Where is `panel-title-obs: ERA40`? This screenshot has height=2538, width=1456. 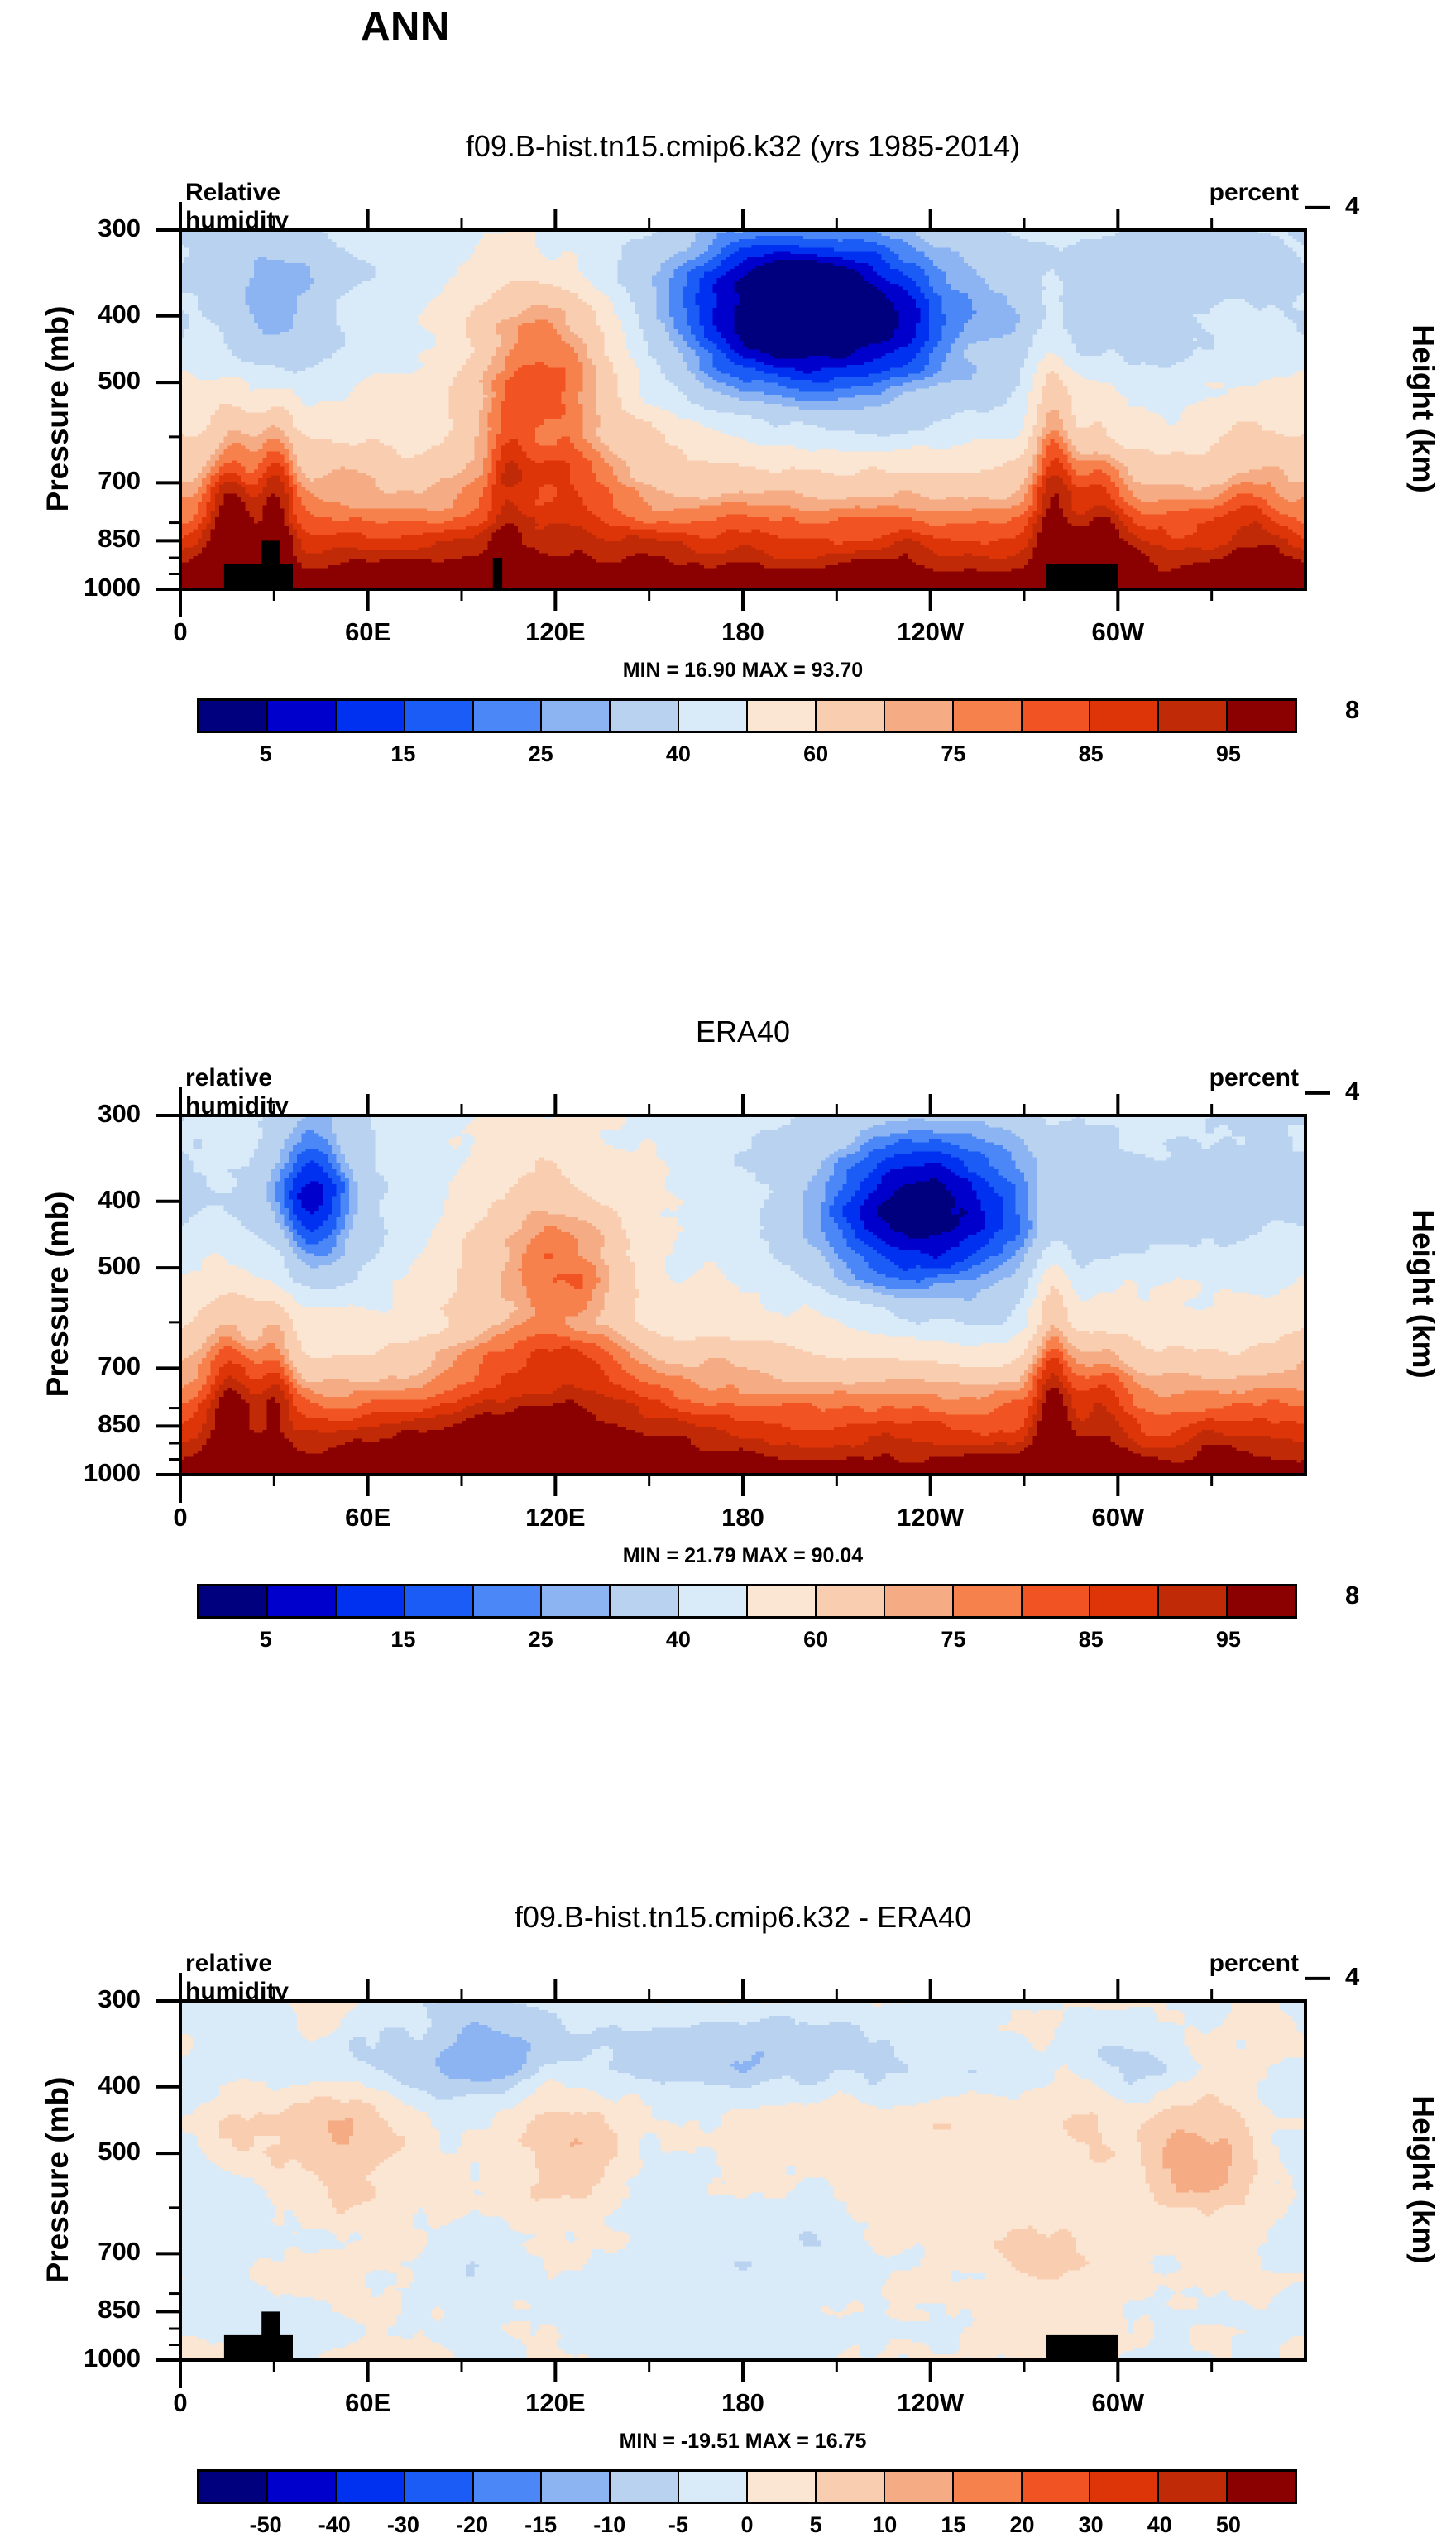
panel-title-obs: ERA40 is located at coordinates (742, 1032).